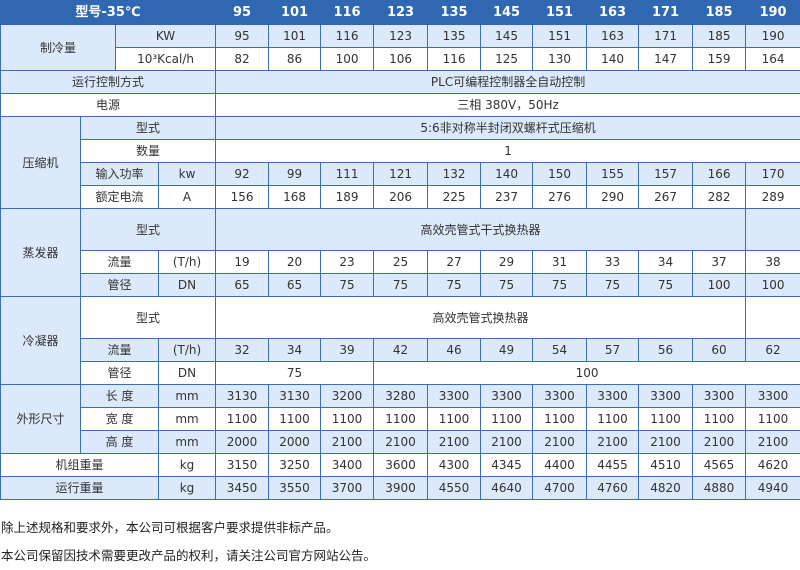 This screenshot has height=570, width=800. I want to click on header-model: 145, so click(507, 13).